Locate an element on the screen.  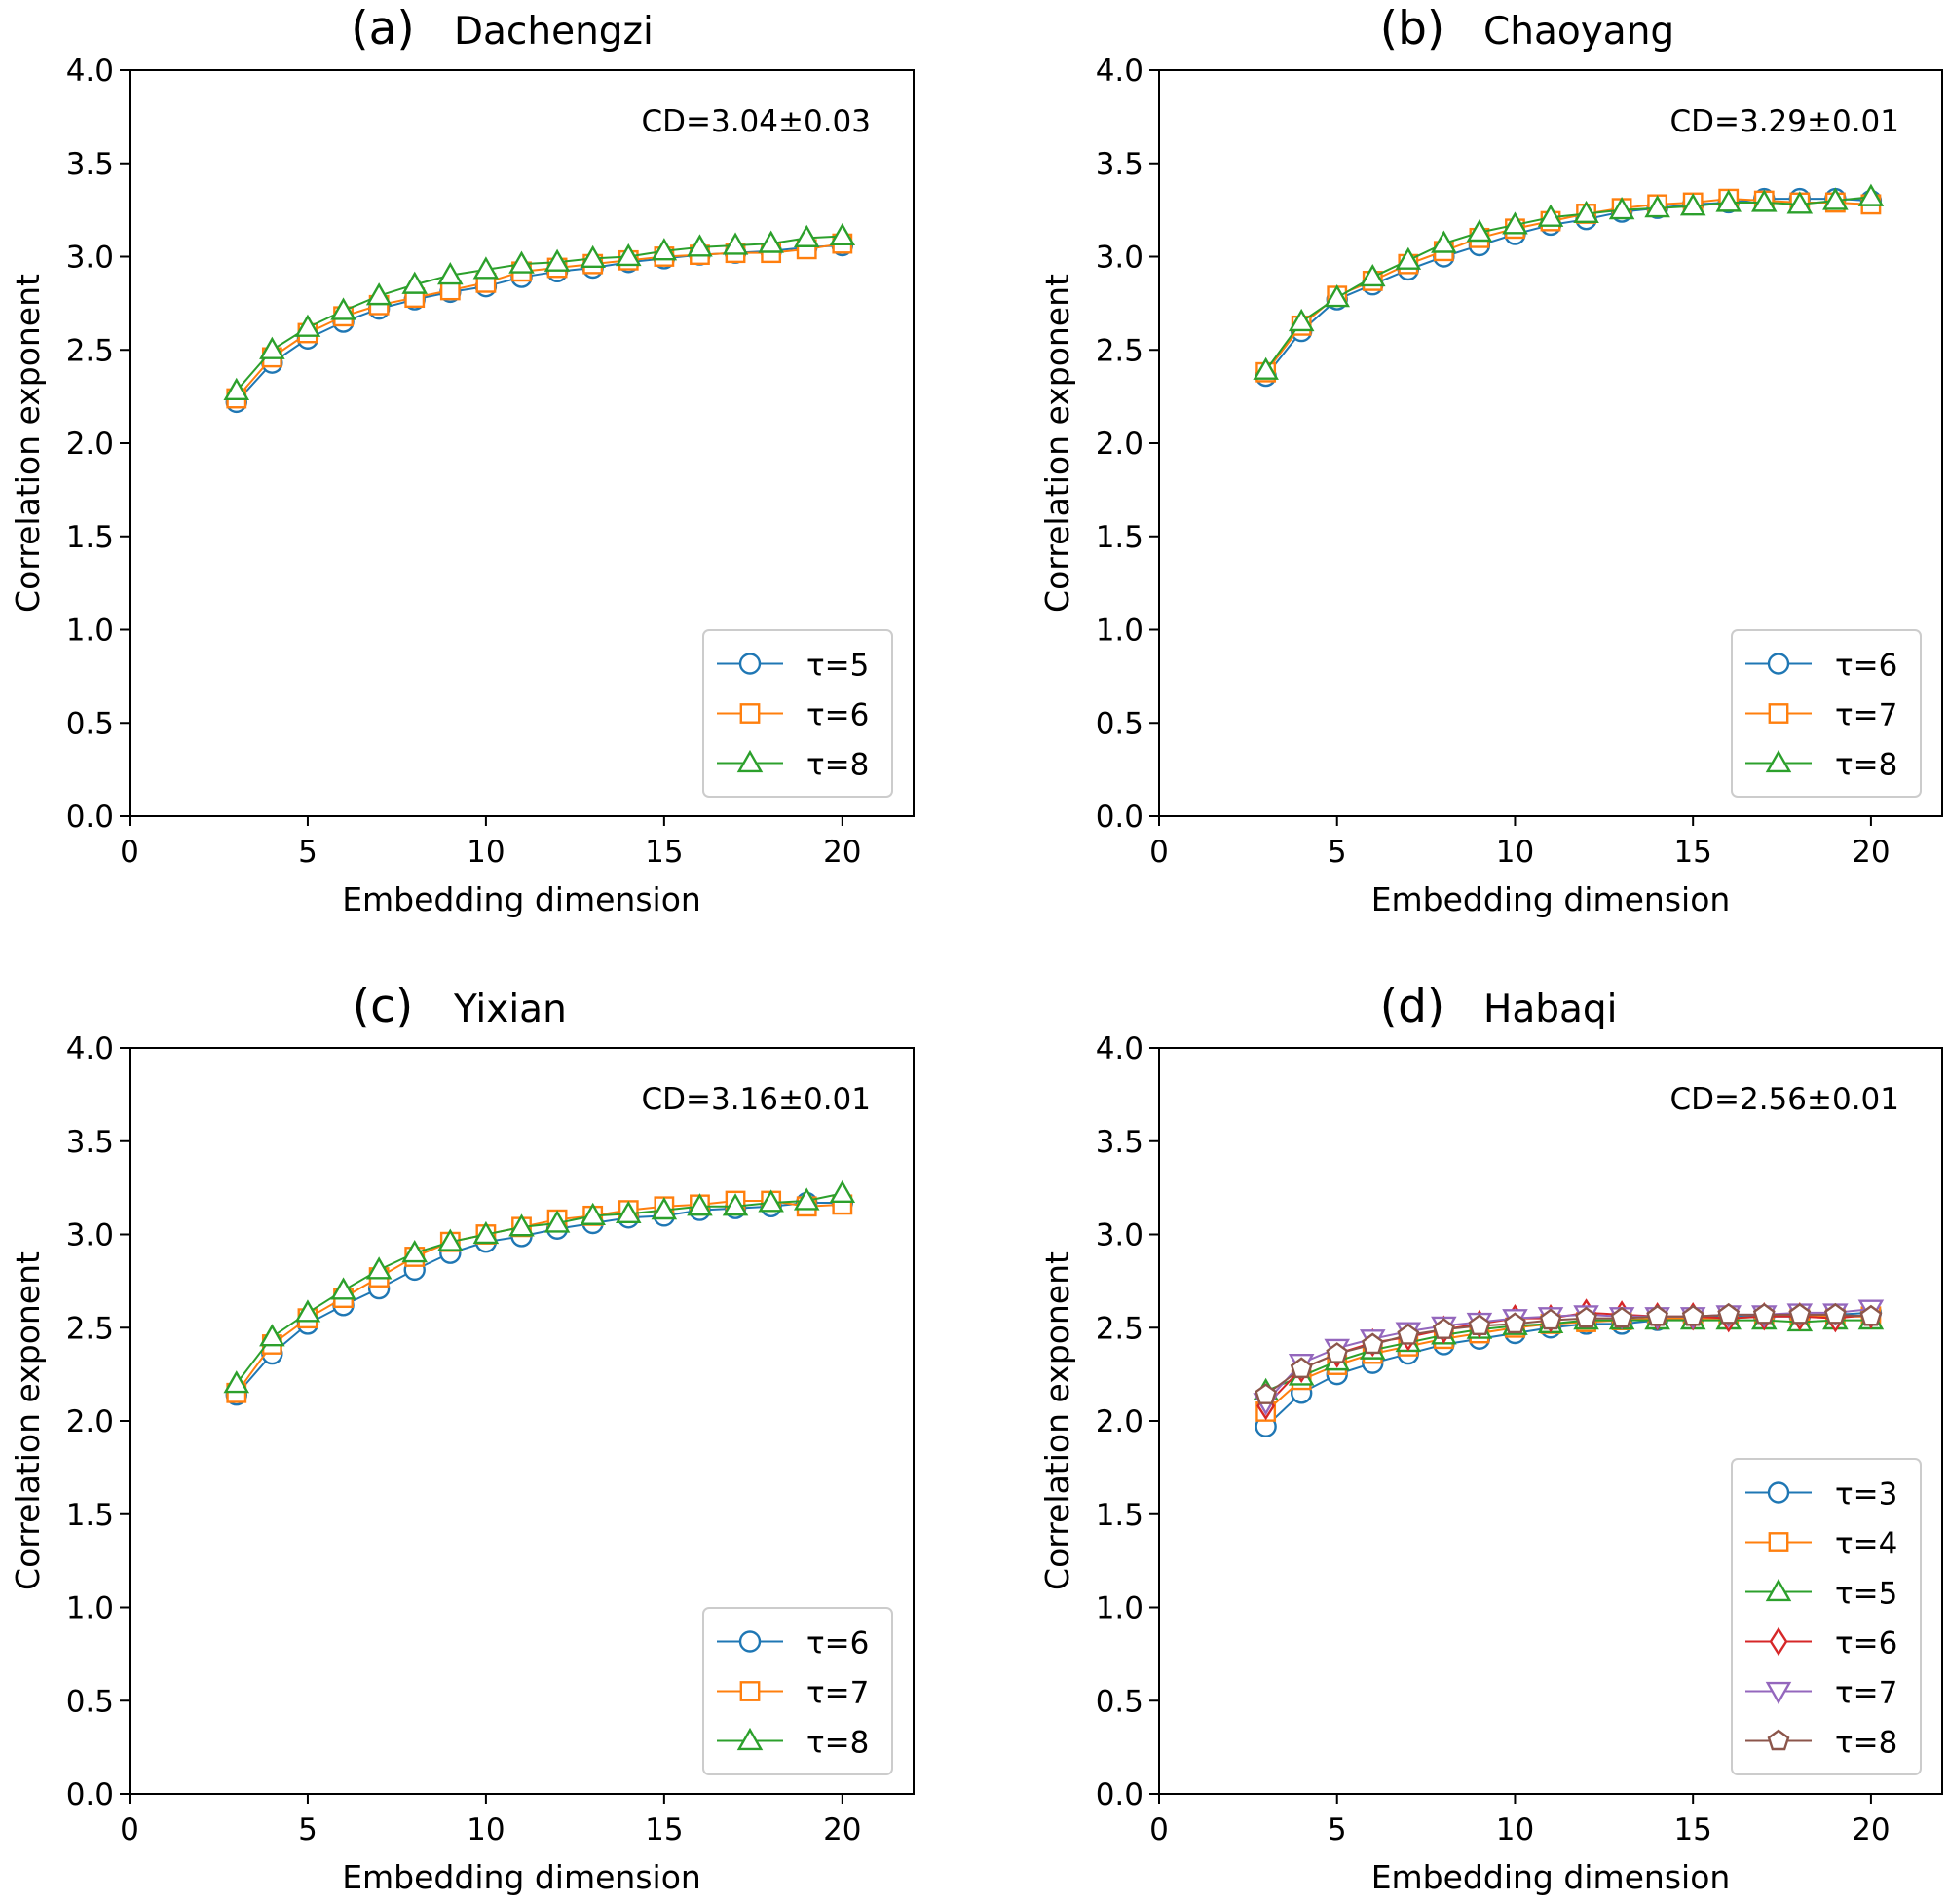
y-tick-label: 4.0 is located at coordinates (1119, 71).